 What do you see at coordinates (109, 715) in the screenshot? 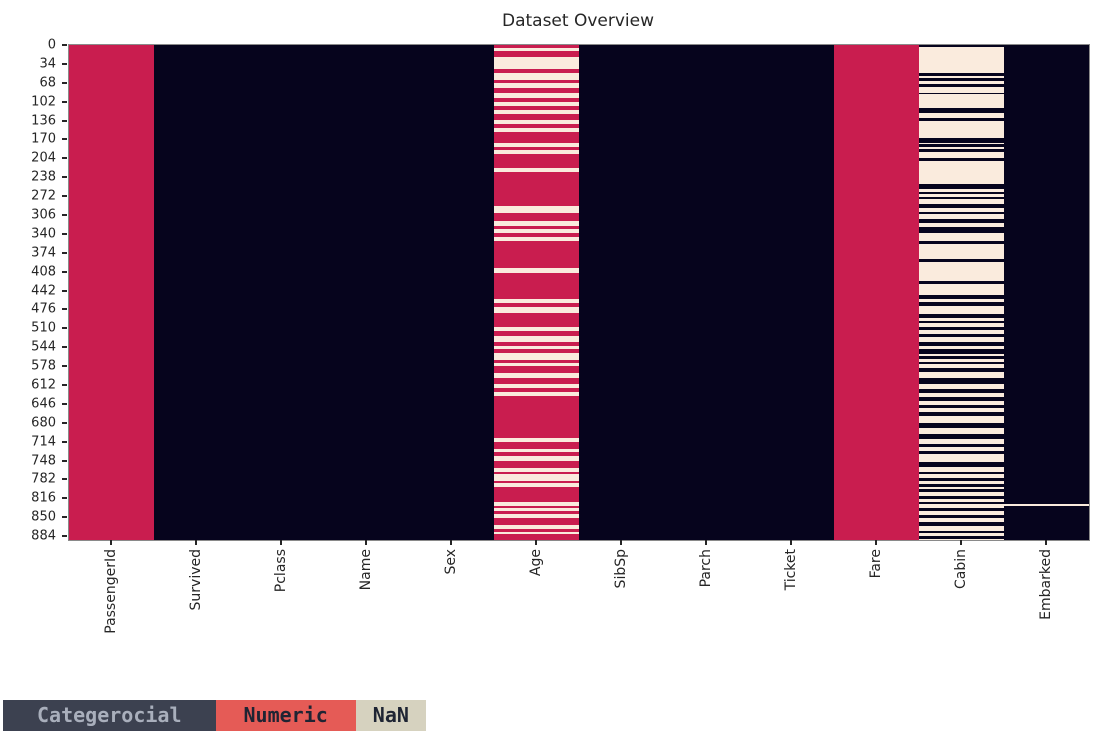
I see `legend-chip-categerocial: Categerocial` at bounding box center [109, 715].